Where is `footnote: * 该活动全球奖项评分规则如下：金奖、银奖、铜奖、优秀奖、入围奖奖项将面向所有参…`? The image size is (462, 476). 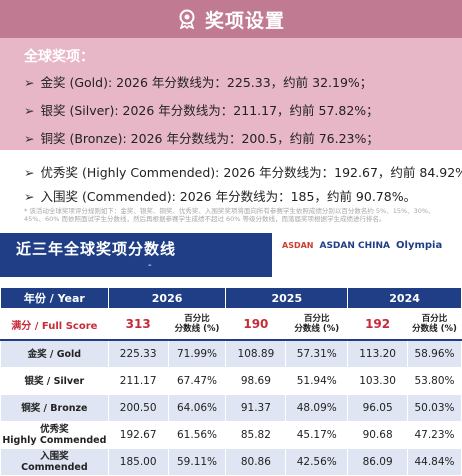
footnote: * 该活动全球奖项评分规则如下：金奖、银奖、铜奖、优秀奖、入围奖奖项将面向所有参… is located at coordinates (229, 215).